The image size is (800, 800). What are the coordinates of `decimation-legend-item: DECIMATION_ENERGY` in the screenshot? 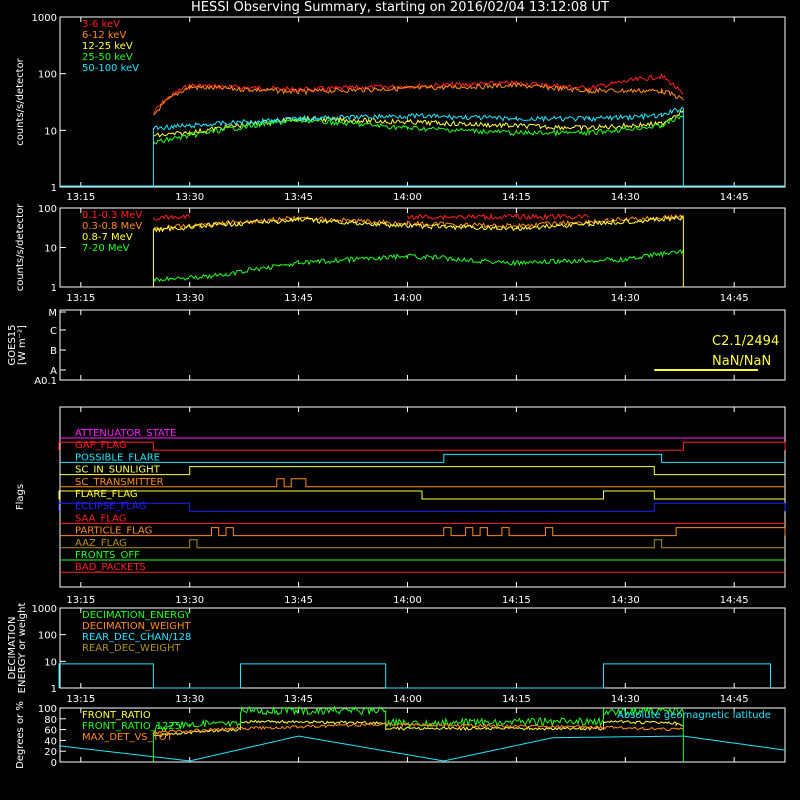 It's located at (136, 615).